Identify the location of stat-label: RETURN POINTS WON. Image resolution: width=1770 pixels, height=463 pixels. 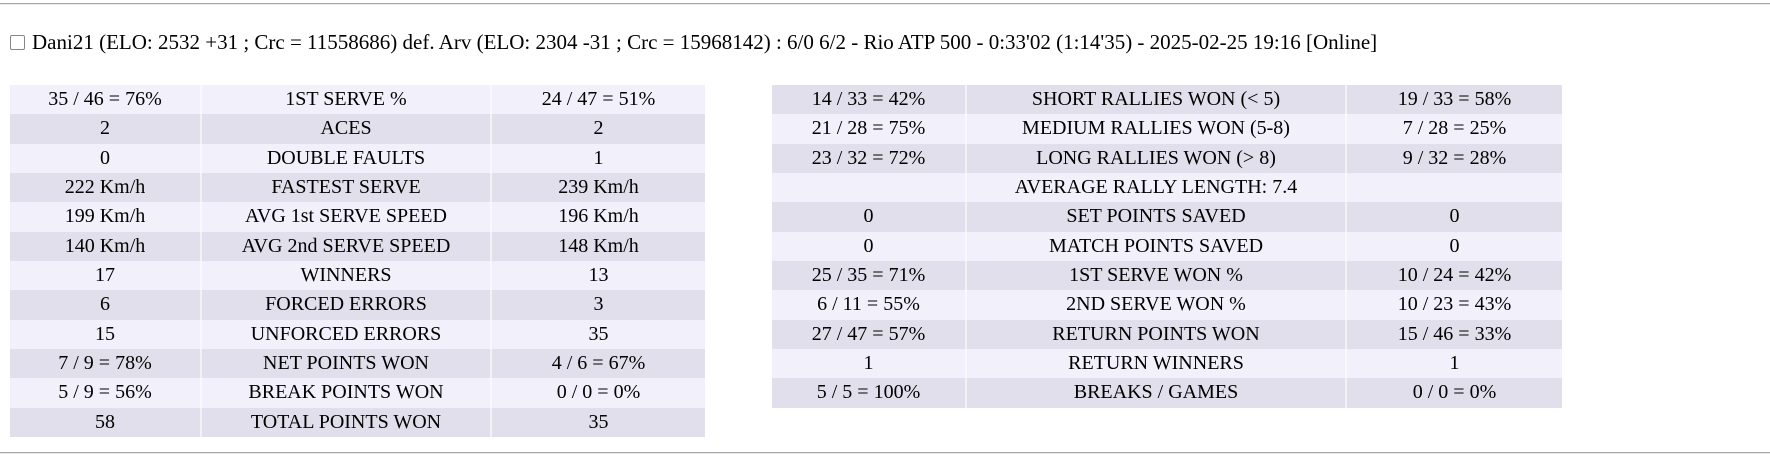
(1155, 334).